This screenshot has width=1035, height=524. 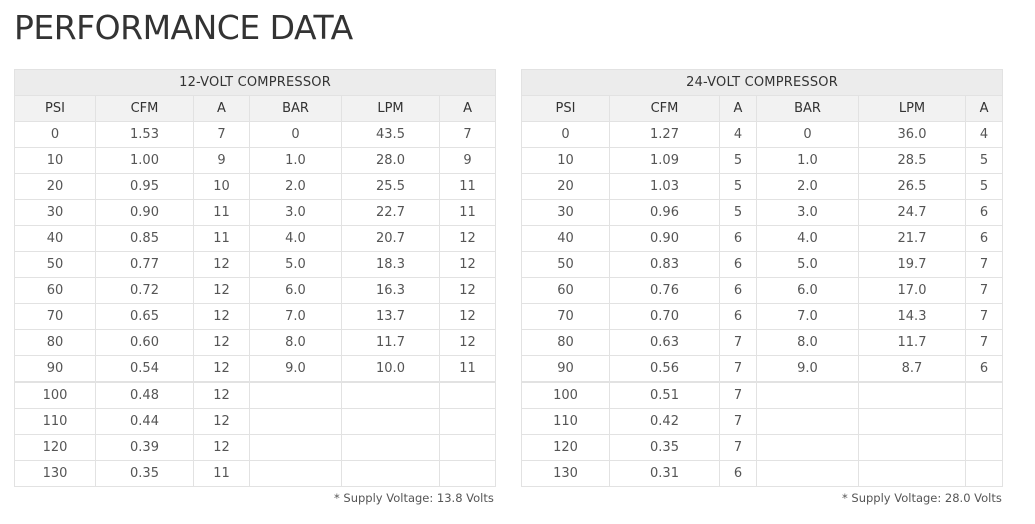 What do you see at coordinates (762, 447) in the screenshot?
I see `table-row: 120 0.35 7` at bounding box center [762, 447].